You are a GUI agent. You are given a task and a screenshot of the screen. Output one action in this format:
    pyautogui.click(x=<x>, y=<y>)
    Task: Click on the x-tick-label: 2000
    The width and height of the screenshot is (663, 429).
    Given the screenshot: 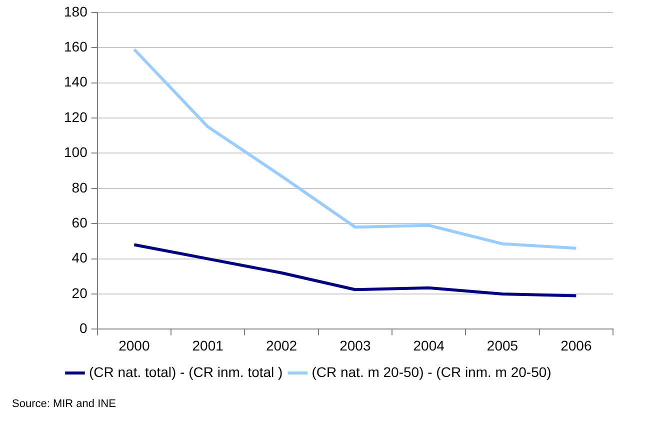 What is the action you would take?
    pyautogui.click(x=134, y=345)
    